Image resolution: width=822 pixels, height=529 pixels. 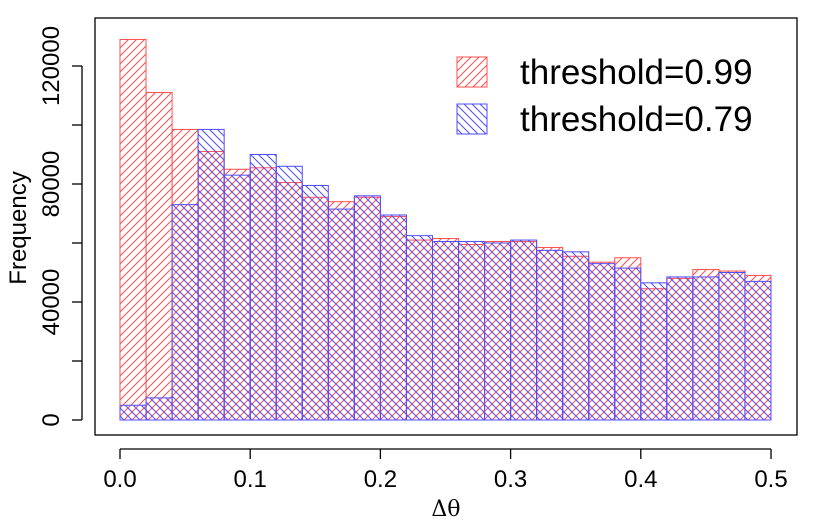 I want to click on y-tick-label: 120000, so click(x=51, y=66).